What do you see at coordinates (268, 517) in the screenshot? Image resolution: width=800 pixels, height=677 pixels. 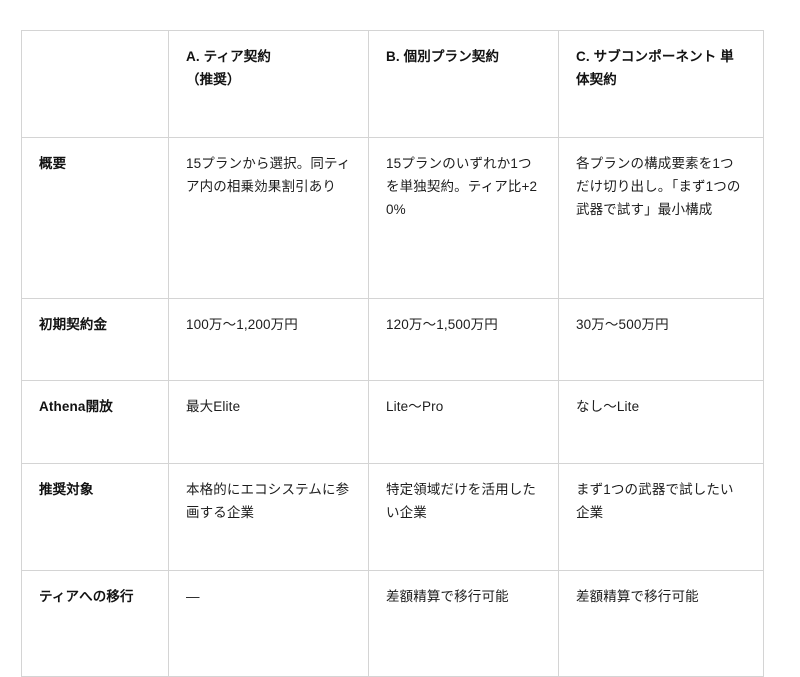 I see `cell-recommended-for-a: 本格的にエコシステムに参画する企業` at bounding box center [268, 517].